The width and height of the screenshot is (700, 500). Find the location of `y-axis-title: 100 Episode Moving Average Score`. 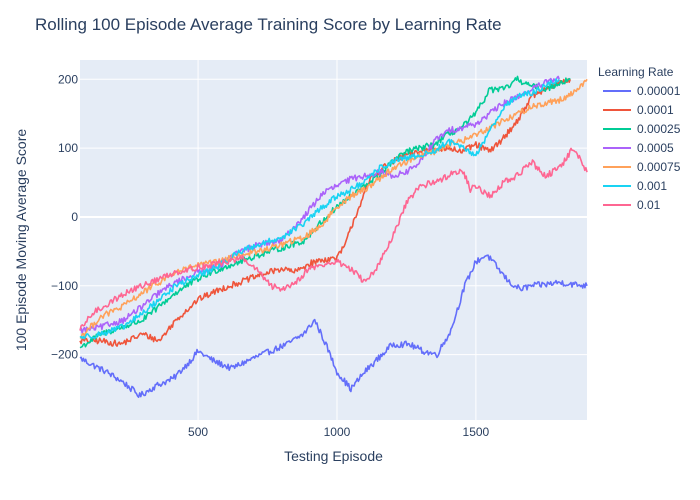

y-axis-title: 100 Episode Moving Average Score is located at coordinates (21, 240).